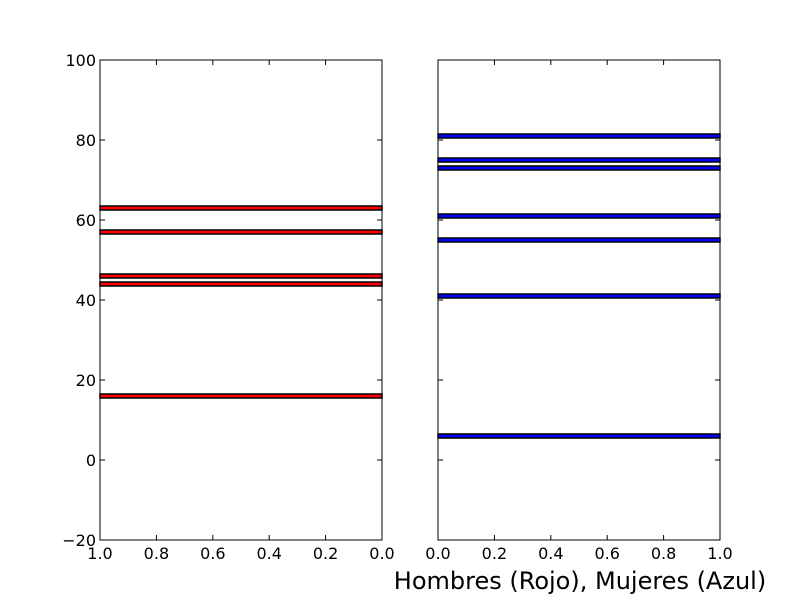 The image size is (800, 600). What do you see at coordinates (86, 300) in the screenshot?
I see `ytick-label-3: 40` at bounding box center [86, 300].